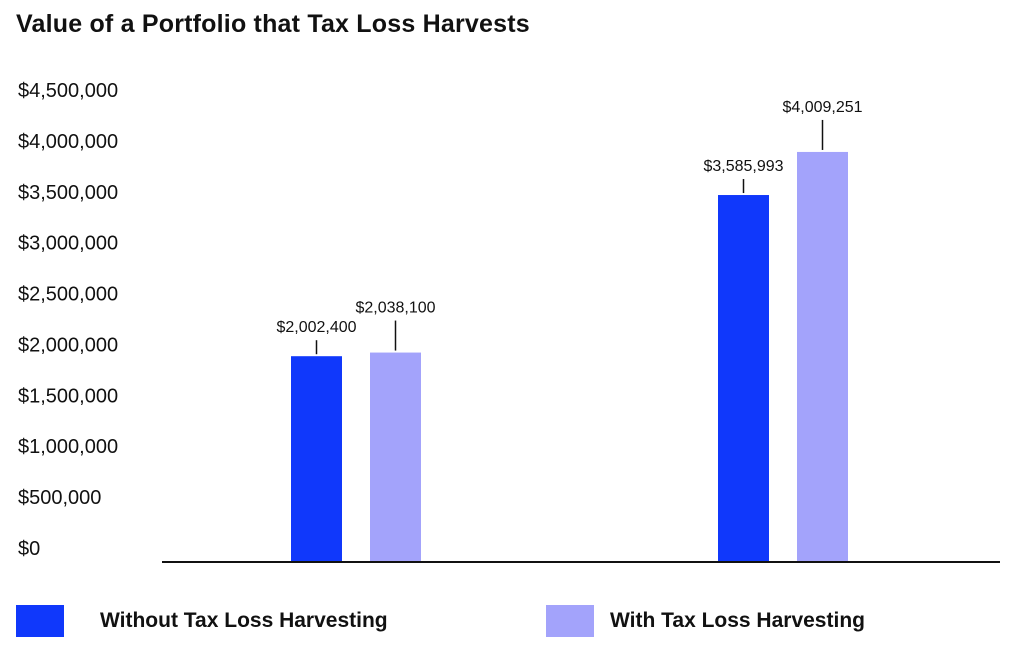 Image resolution: width=1018 pixels, height=658 pixels. I want to click on y-tick-label: $1,500,000, so click(68, 396).